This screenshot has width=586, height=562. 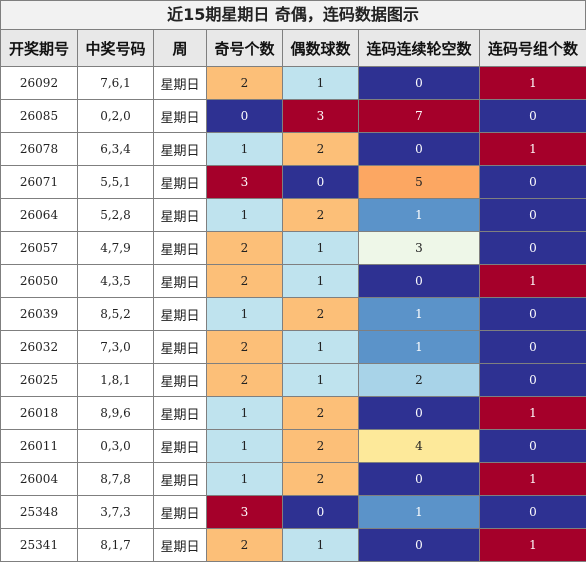 I want to click on cell-numbers: 8,5,2, so click(x=116, y=314).